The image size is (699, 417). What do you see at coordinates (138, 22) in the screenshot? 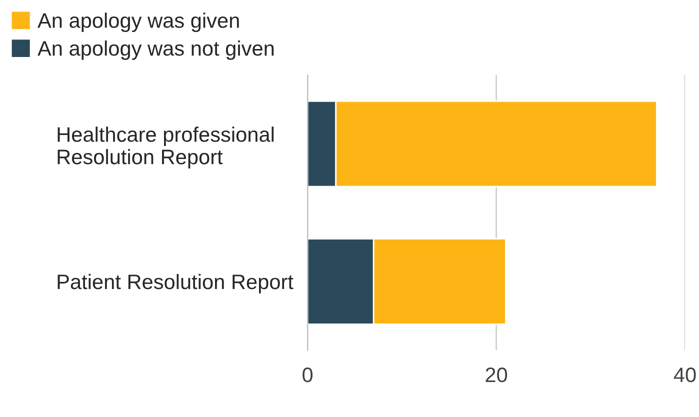
I see `legend-label: An apology was given` at bounding box center [138, 22].